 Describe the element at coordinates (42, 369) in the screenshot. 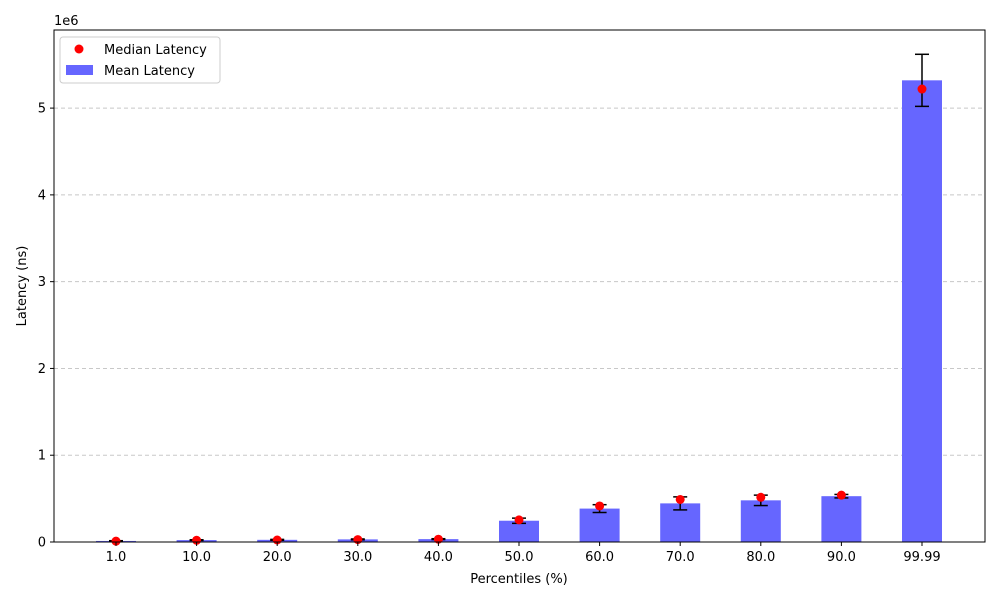

I see `y-tick-label: 2` at that location.